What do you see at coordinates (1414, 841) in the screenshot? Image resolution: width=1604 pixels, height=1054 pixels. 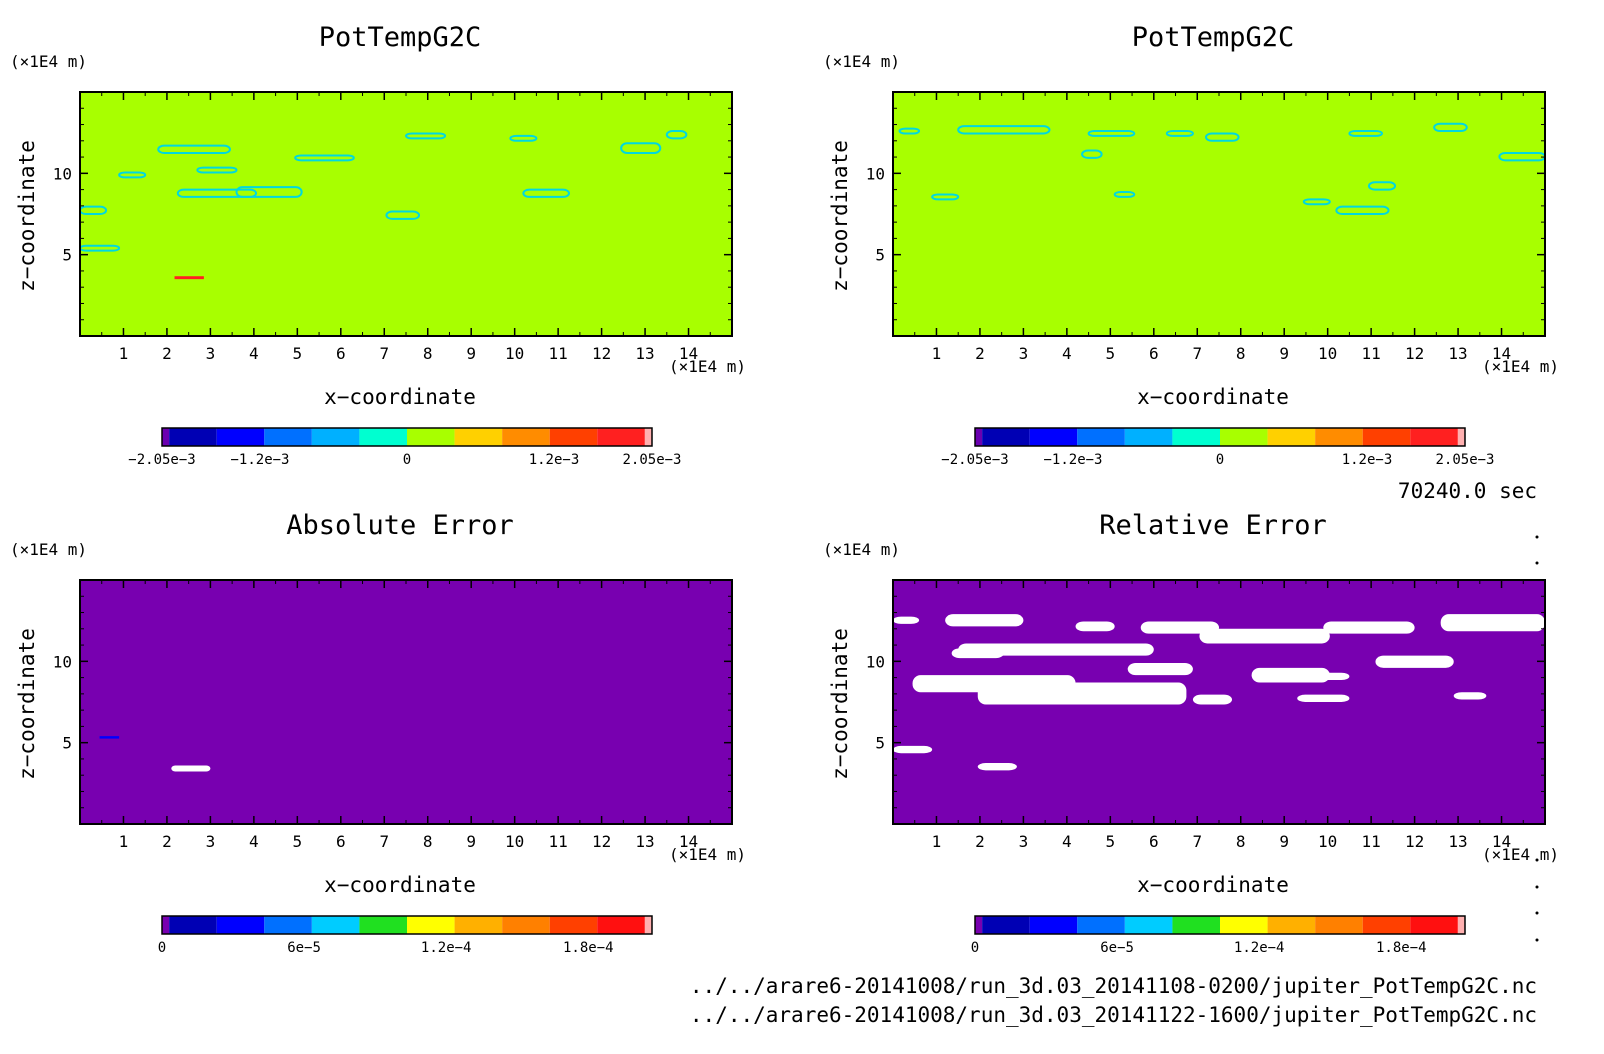 I see `x-tick-label: 12` at bounding box center [1414, 841].